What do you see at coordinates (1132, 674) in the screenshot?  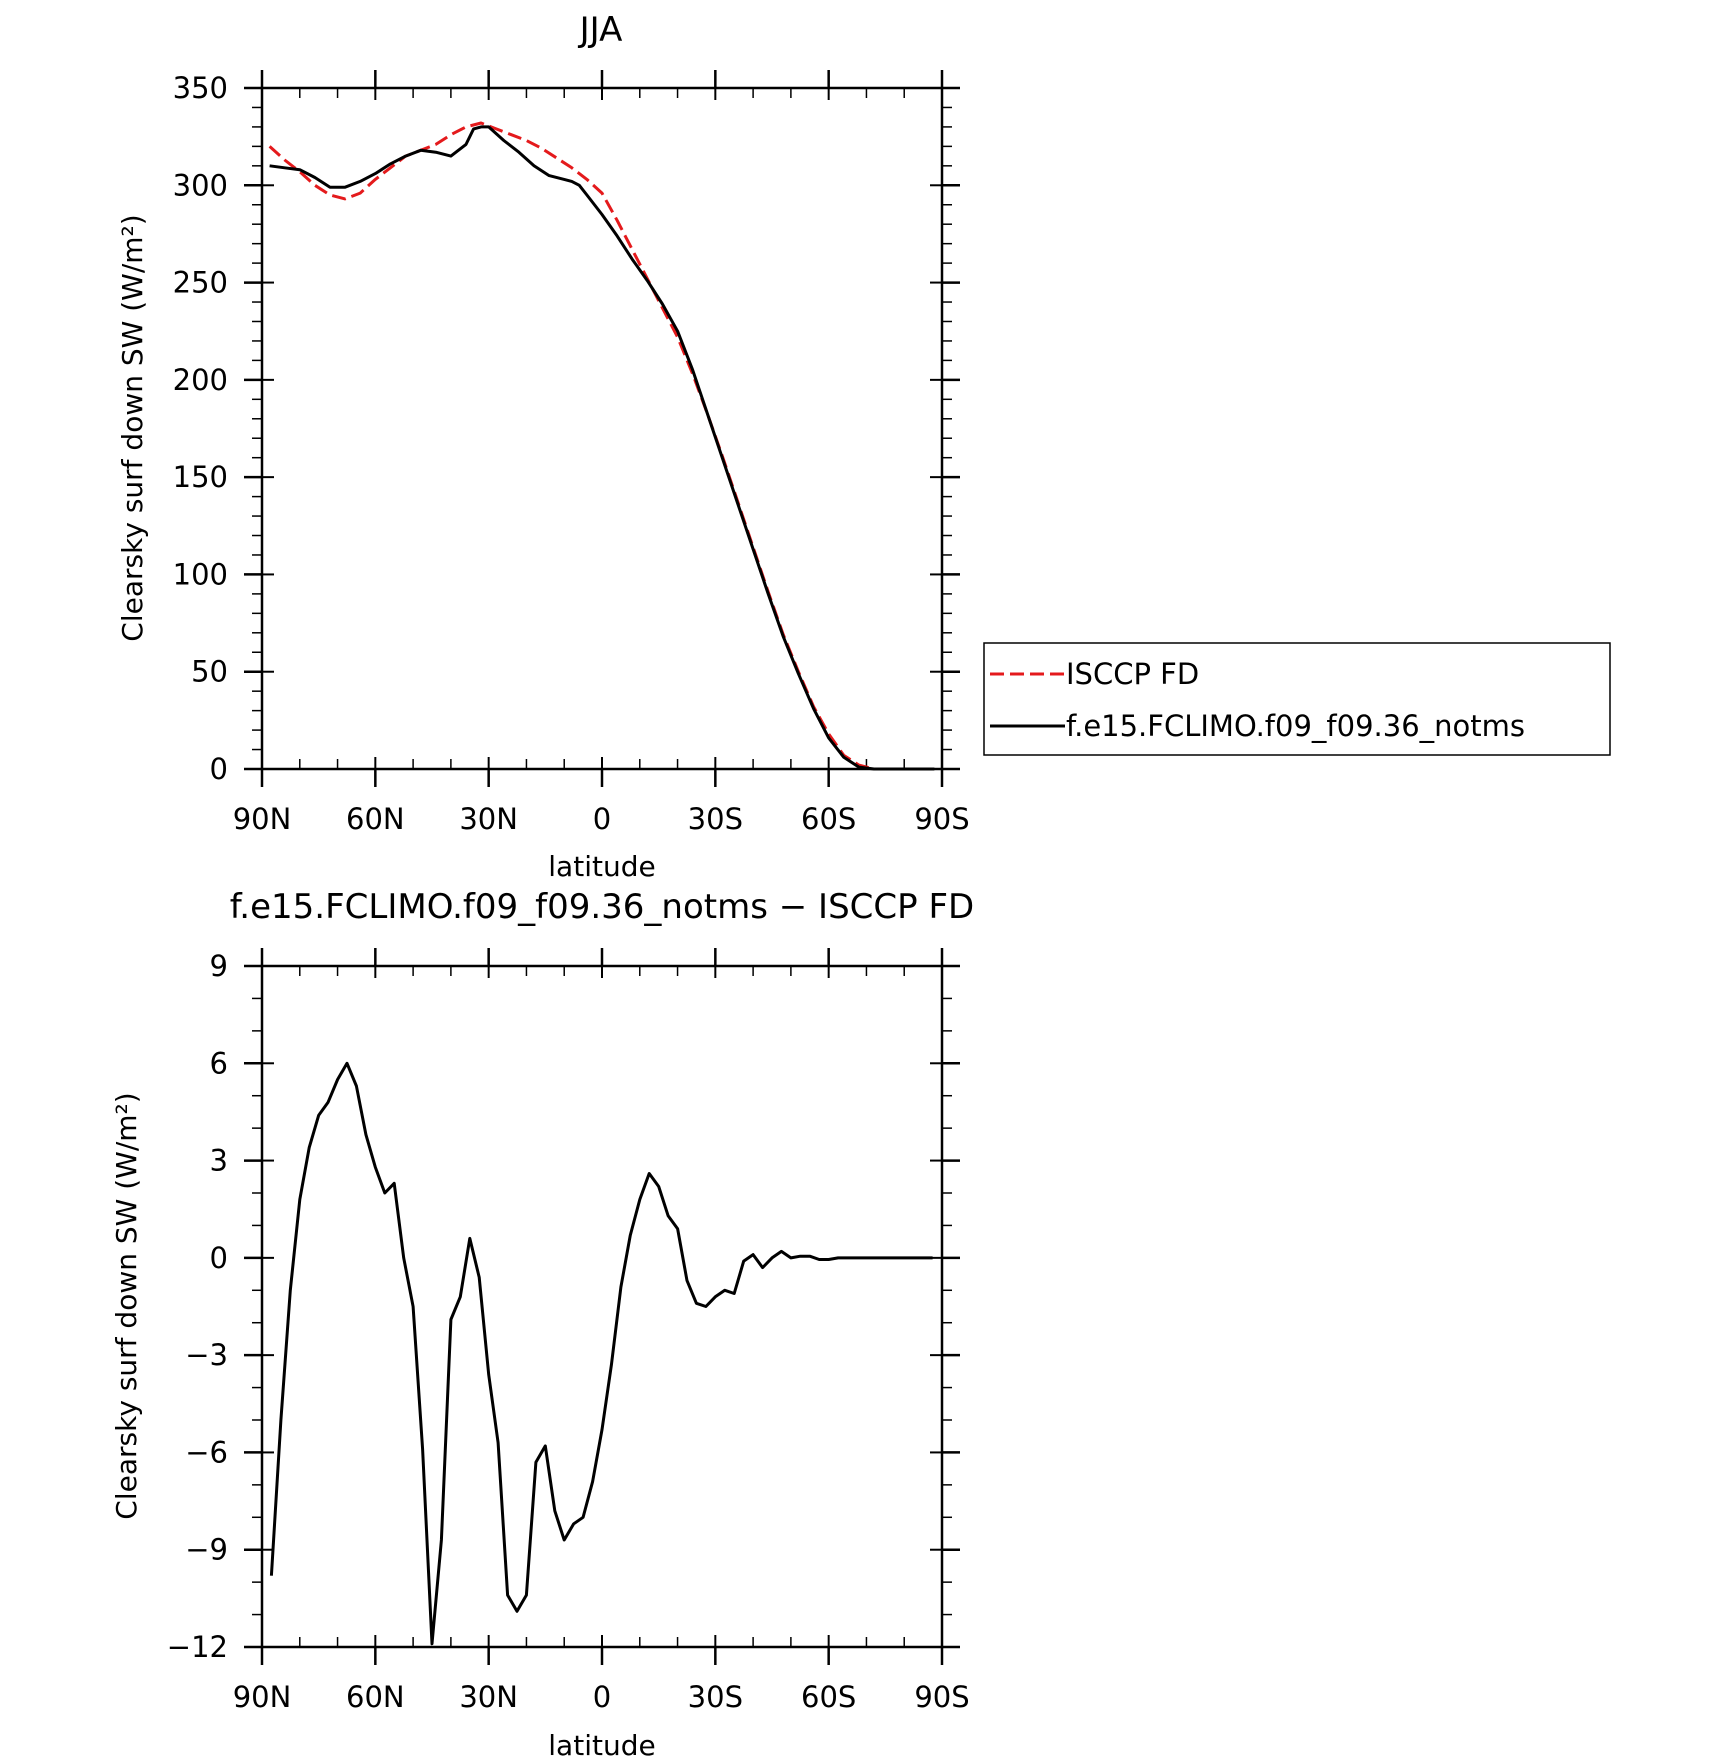 I see `legend-label-isccp: ISCCP FD` at bounding box center [1132, 674].